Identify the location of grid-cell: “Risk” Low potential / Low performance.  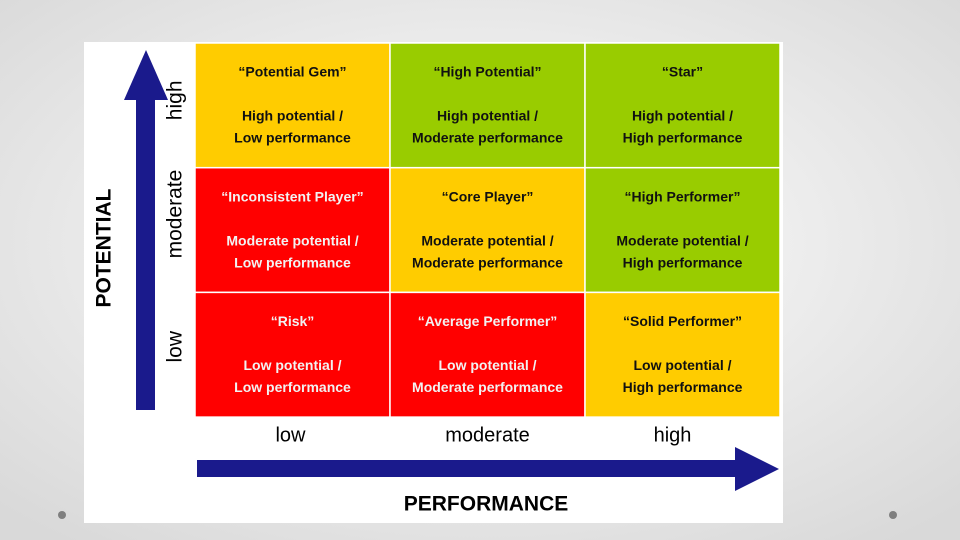
(292, 354).